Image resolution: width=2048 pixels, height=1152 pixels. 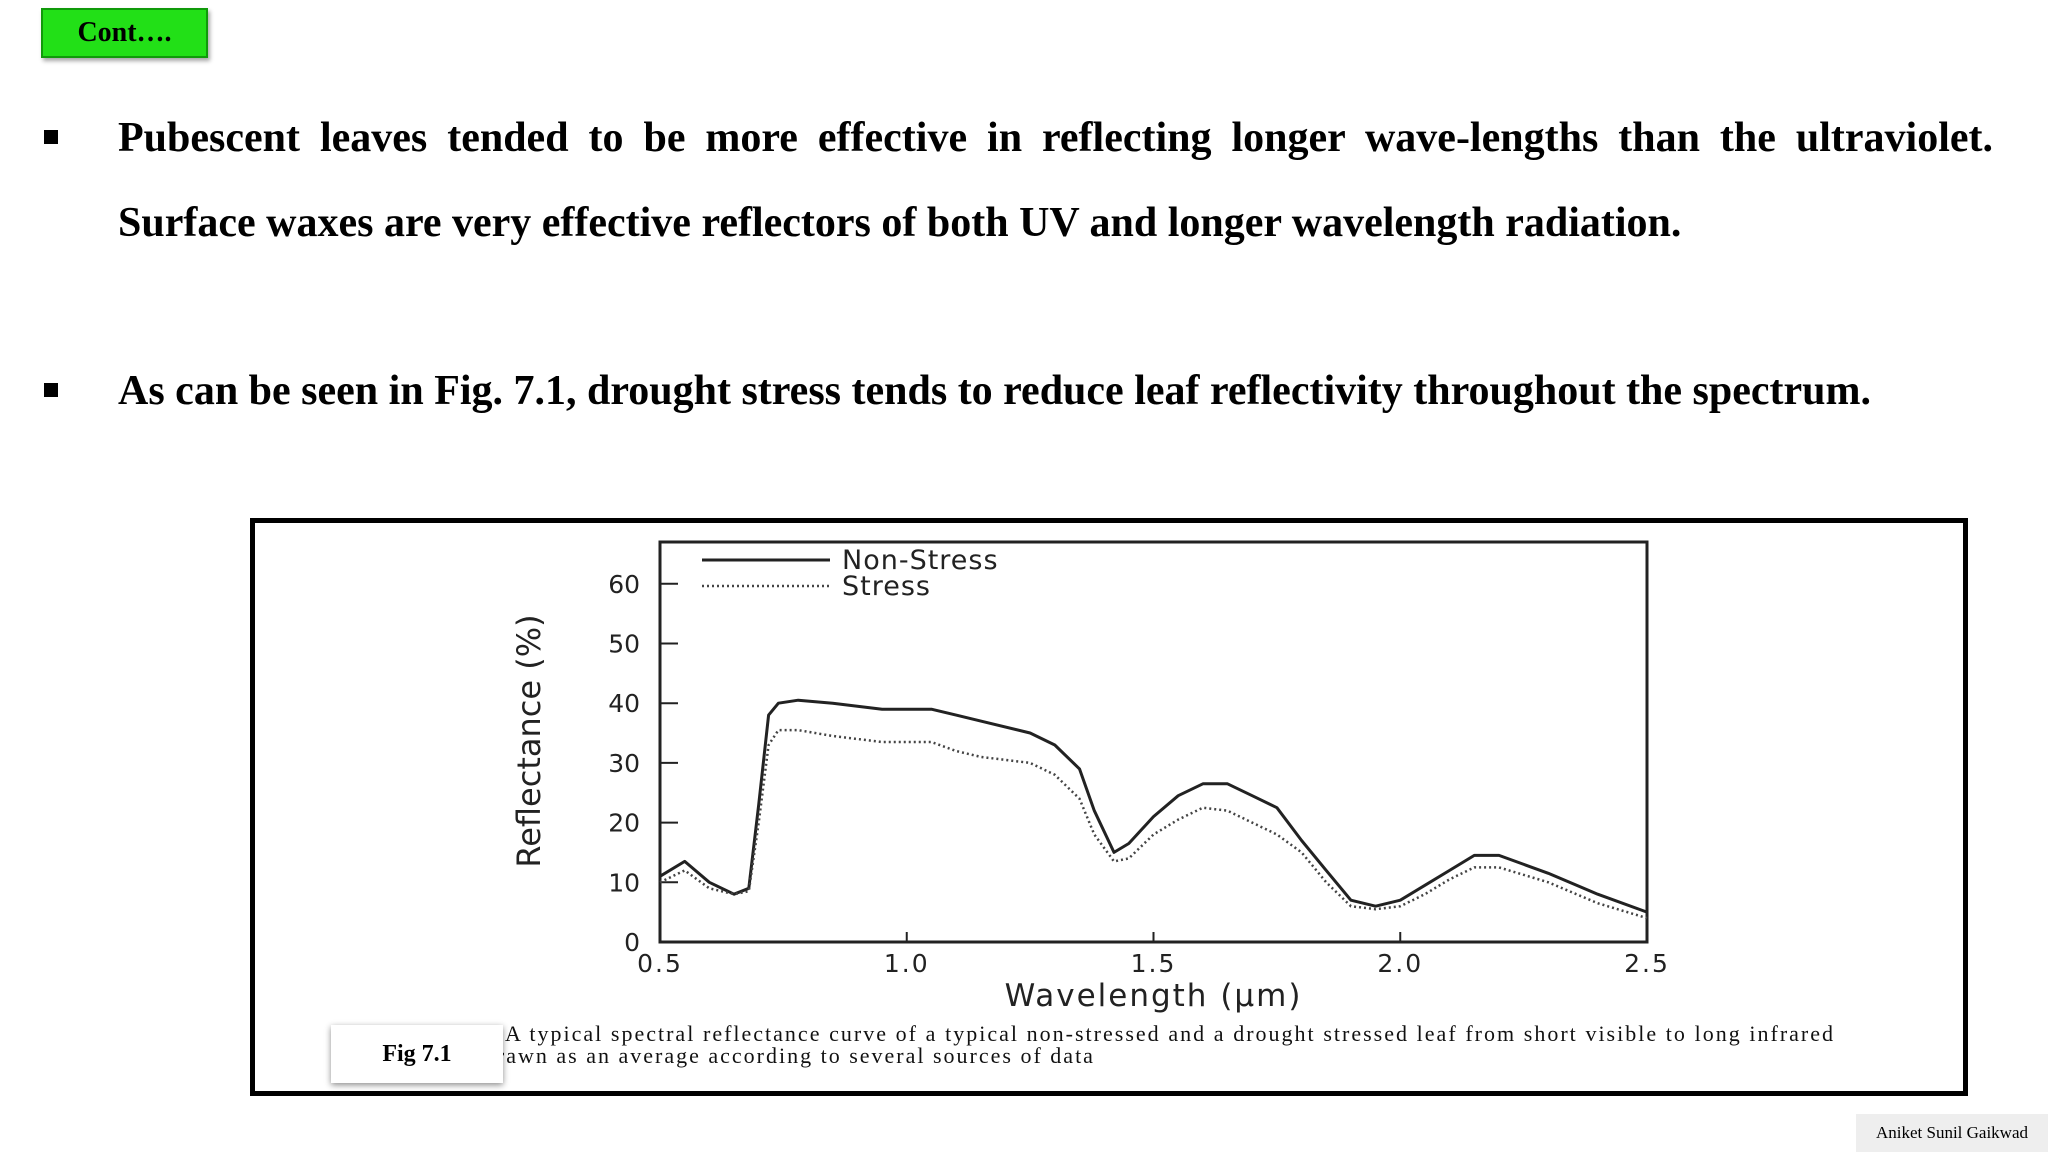 I want to click on x-tick-label: 1.5, so click(x=1154, y=963).